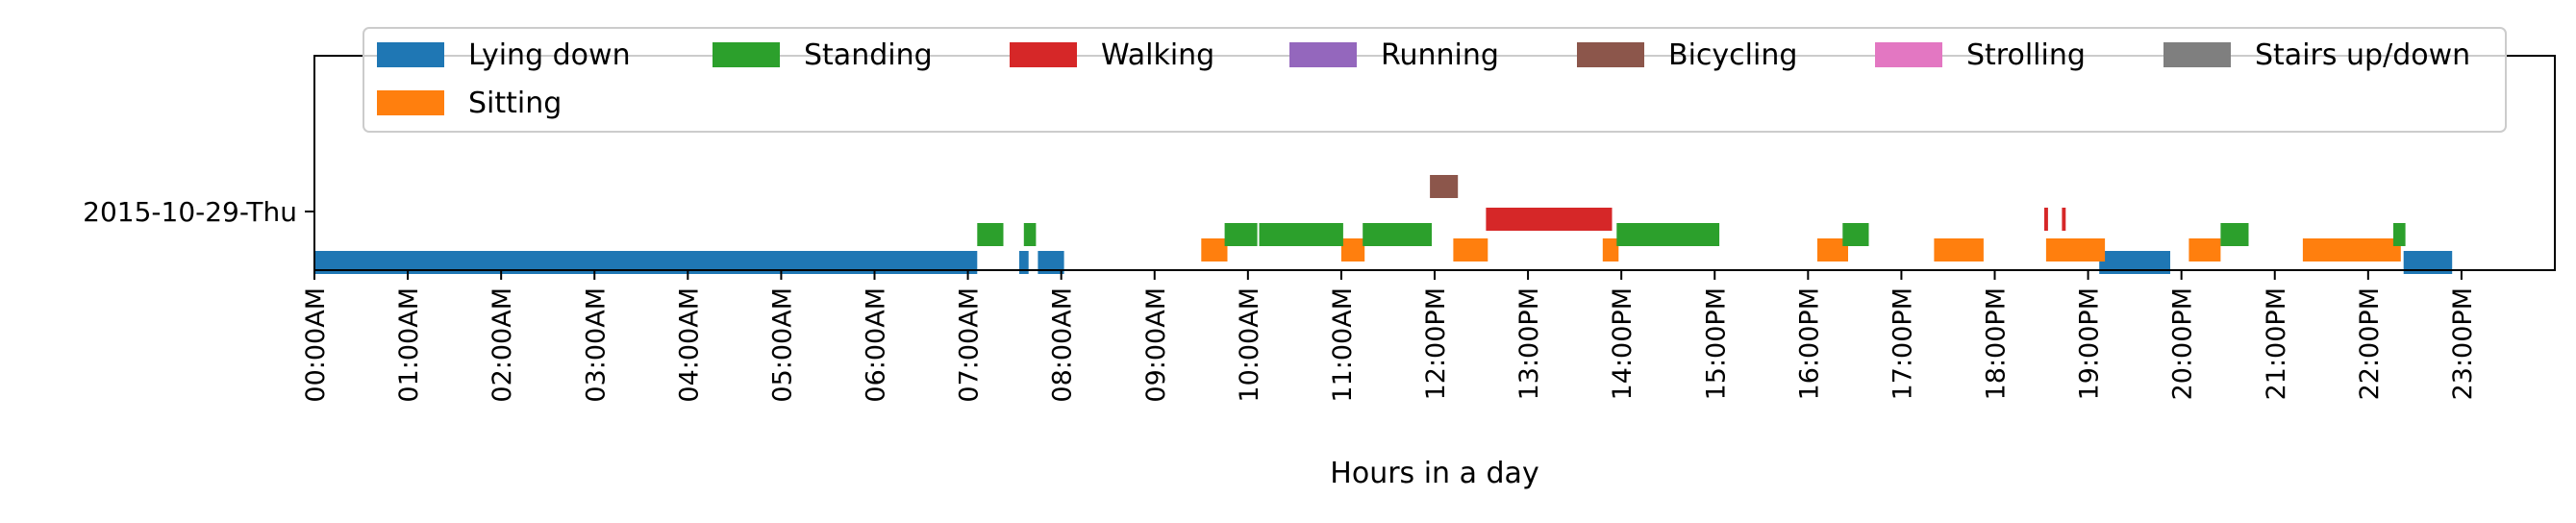 This screenshot has width=2576, height=523. What do you see at coordinates (2197, 55) in the screenshot?
I see `legend-swatch-stairs-up-down` at bounding box center [2197, 55].